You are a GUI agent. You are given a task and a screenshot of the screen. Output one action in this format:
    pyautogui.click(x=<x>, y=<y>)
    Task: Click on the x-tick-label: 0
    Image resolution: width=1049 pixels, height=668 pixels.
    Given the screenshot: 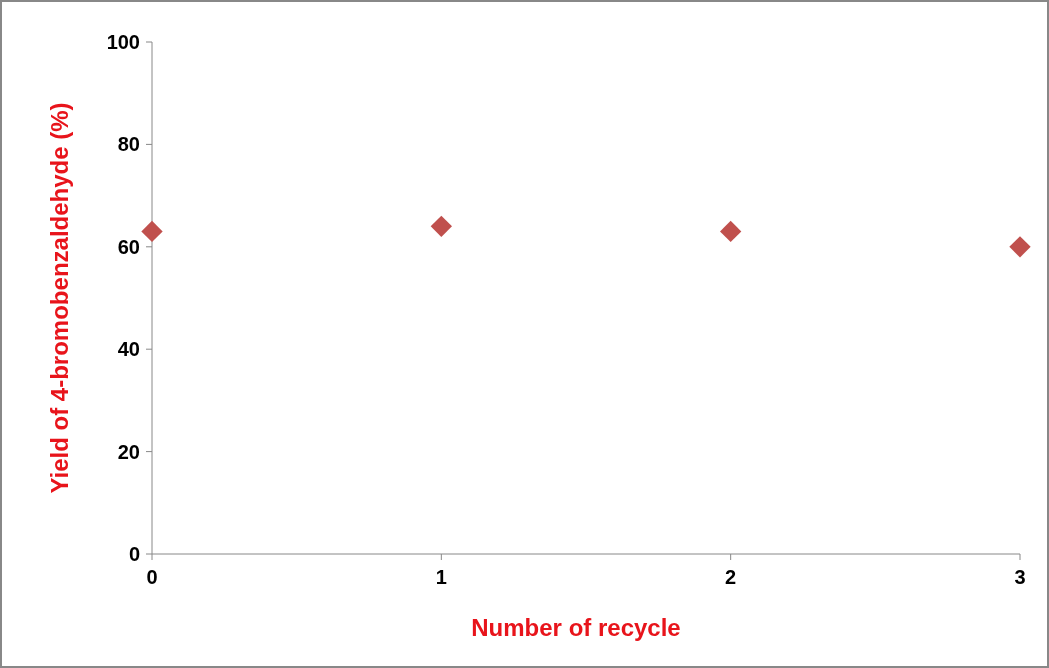 What is the action you would take?
    pyautogui.click(x=152, y=577)
    